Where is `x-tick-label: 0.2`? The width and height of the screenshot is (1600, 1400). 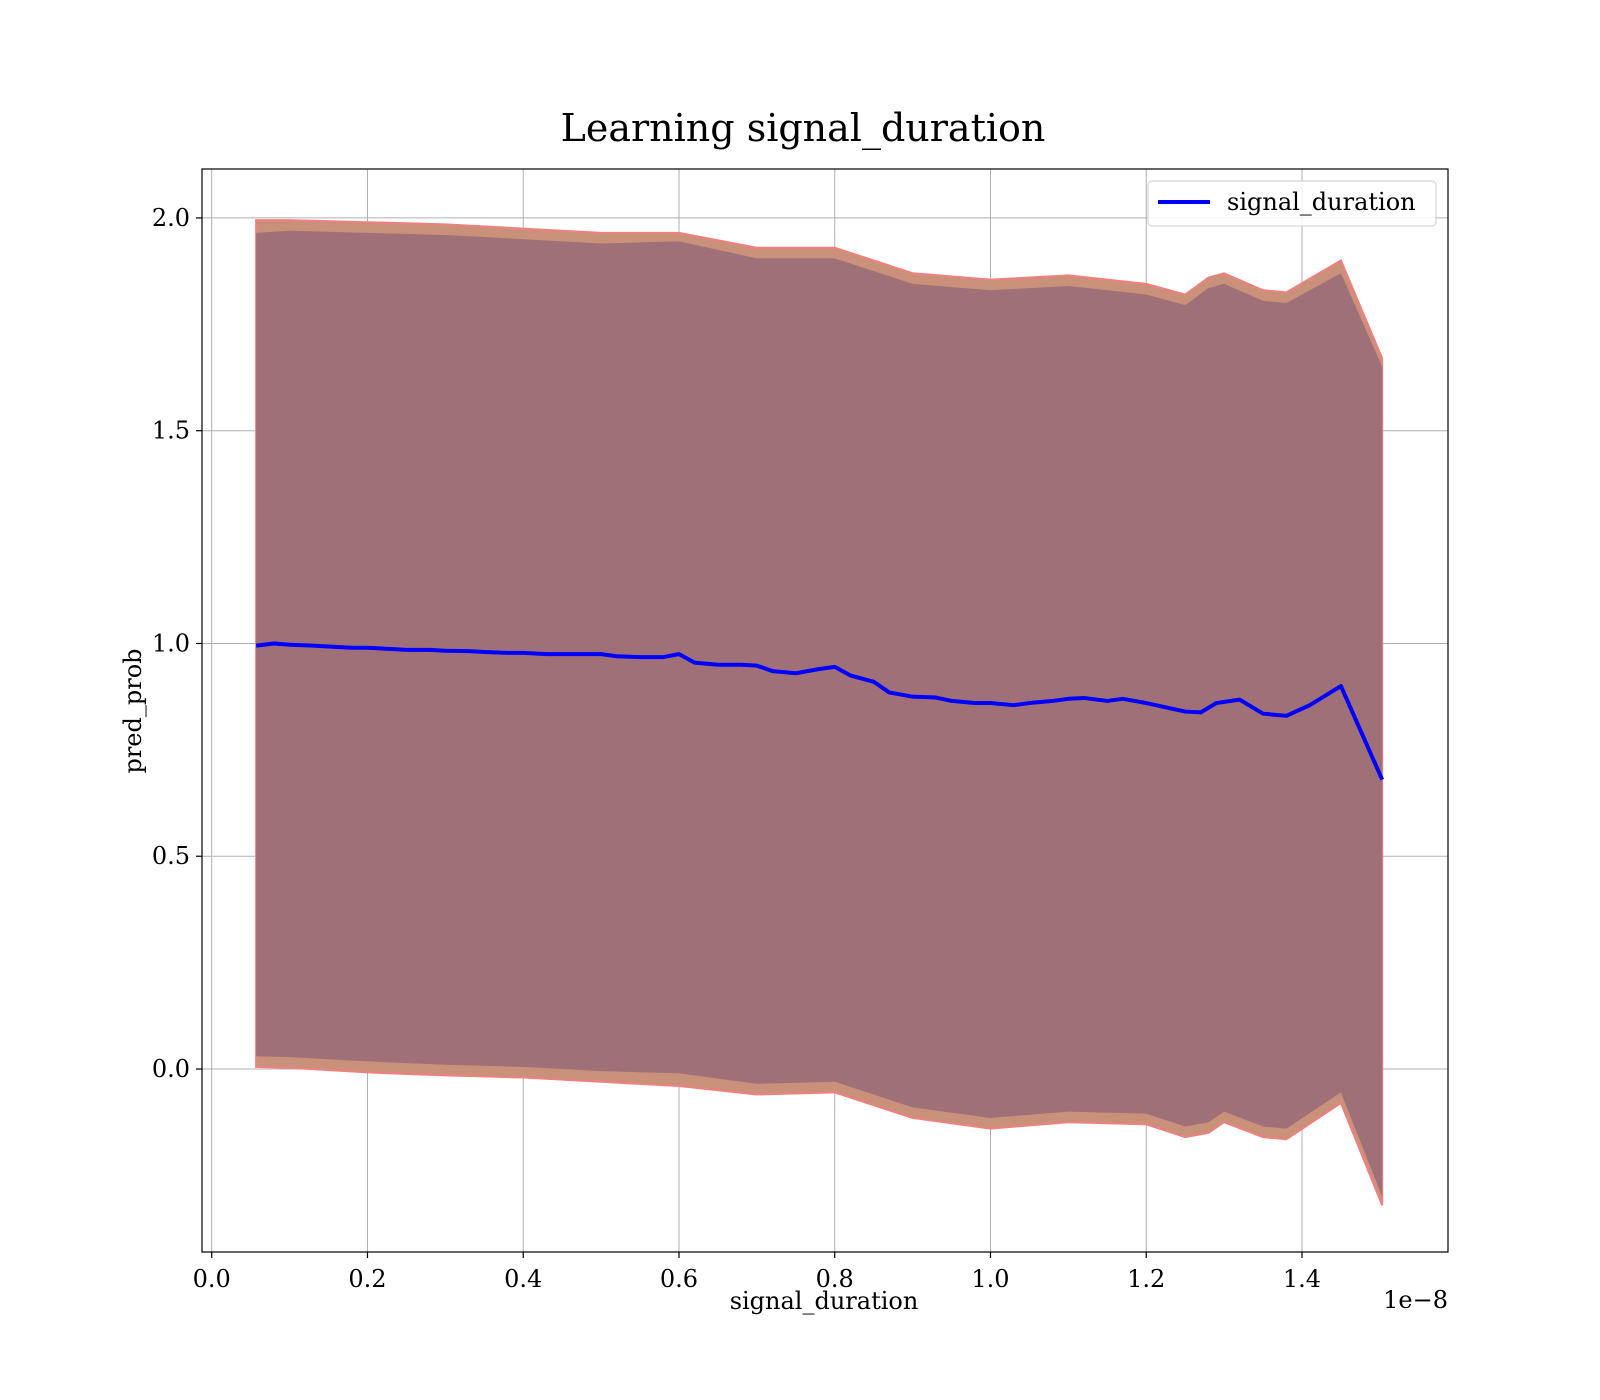 x-tick-label: 0.2 is located at coordinates (367, 1279).